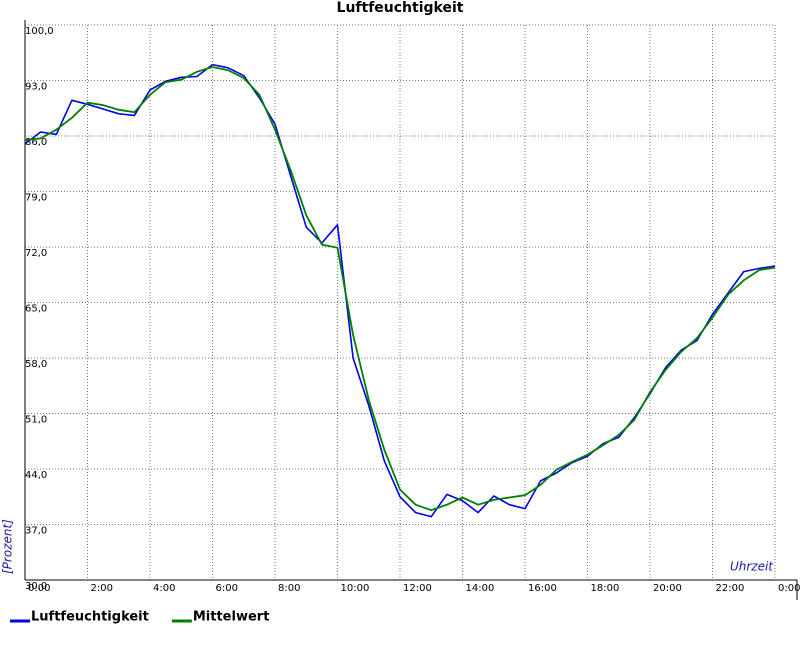 The width and height of the screenshot is (800, 650). Describe the element at coordinates (400, 8) in the screenshot. I see `chart-title: Luftfeuchtigkeit` at that location.